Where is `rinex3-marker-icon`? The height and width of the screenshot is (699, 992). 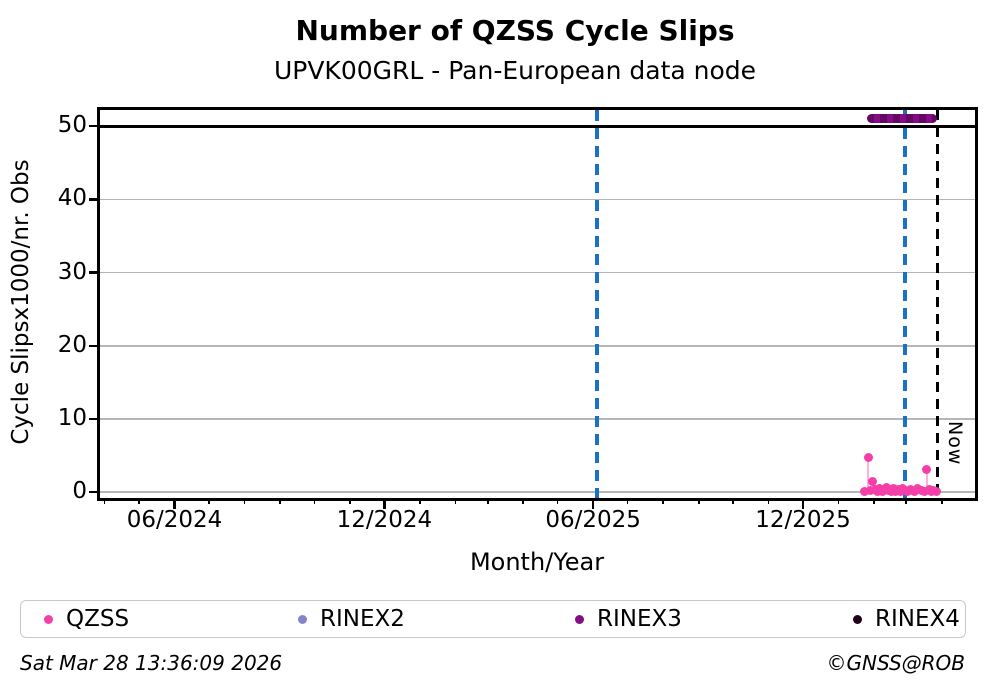
rinex3-marker-icon is located at coordinates (579, 619).